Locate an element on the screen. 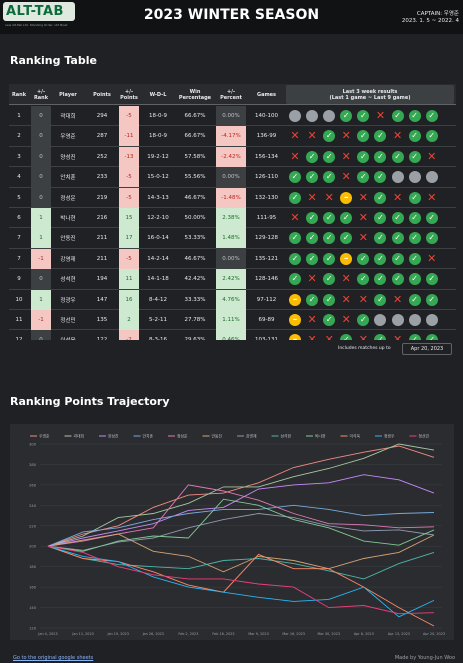 The image size is (463, 663). cell-games: 136-99 is located at coordinates (266, 136).